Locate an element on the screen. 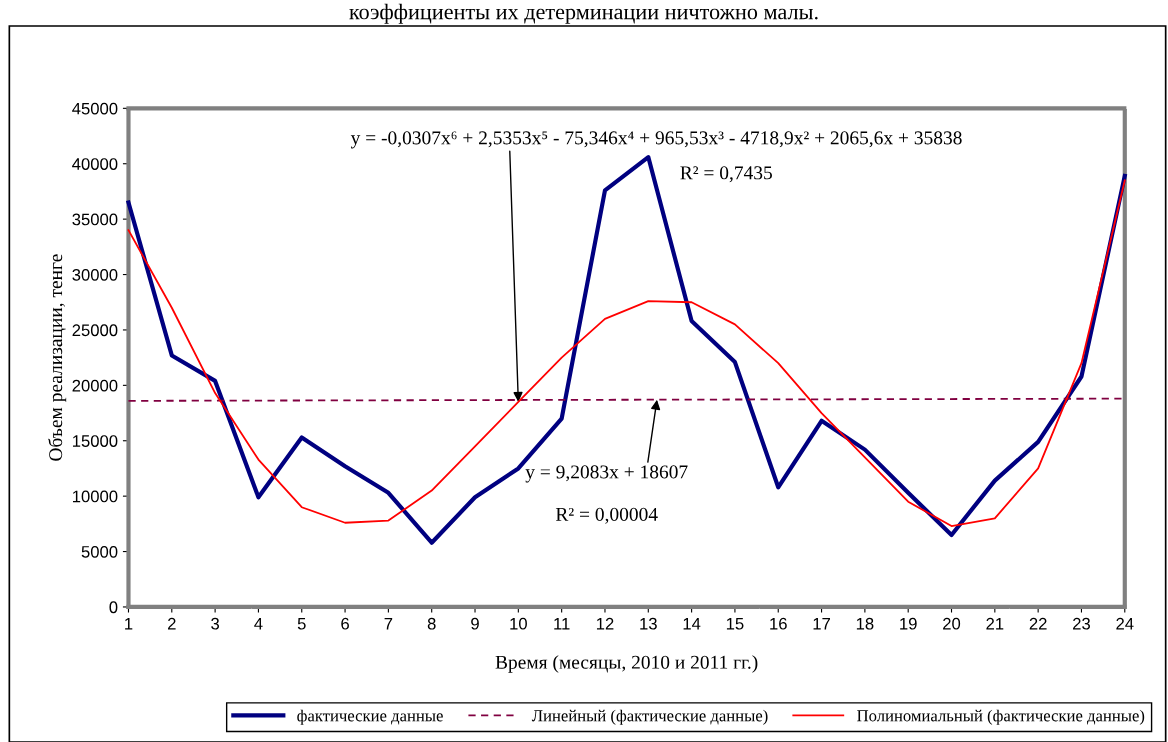 This screenshot has height=742, width=1168. x-tick-label: 22 is located at coordinates (1038, 623).